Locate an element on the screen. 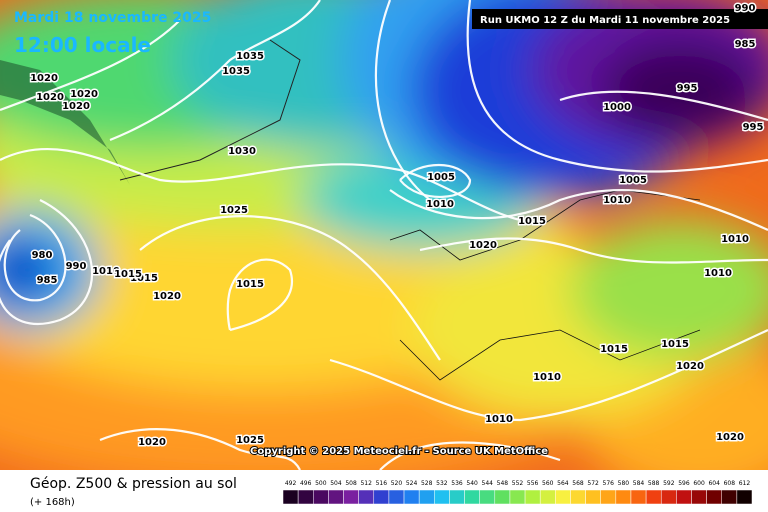 Image resolution: width=768 pixels, height=512 pixels. isobar-label: 1000 is located at coordinates (617, 107).